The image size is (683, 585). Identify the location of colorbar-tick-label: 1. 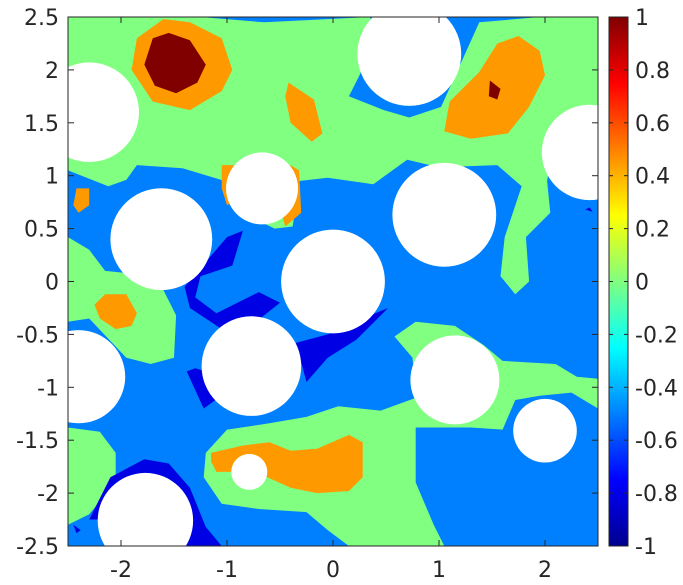
(642, 18).